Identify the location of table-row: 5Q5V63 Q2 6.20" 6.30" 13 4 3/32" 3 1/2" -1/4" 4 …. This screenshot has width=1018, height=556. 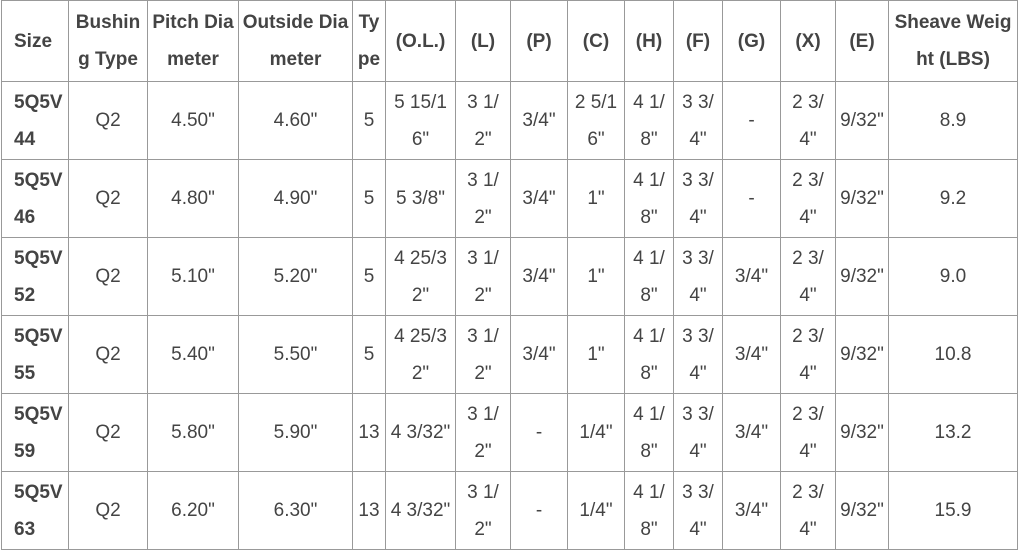
(509, 510).